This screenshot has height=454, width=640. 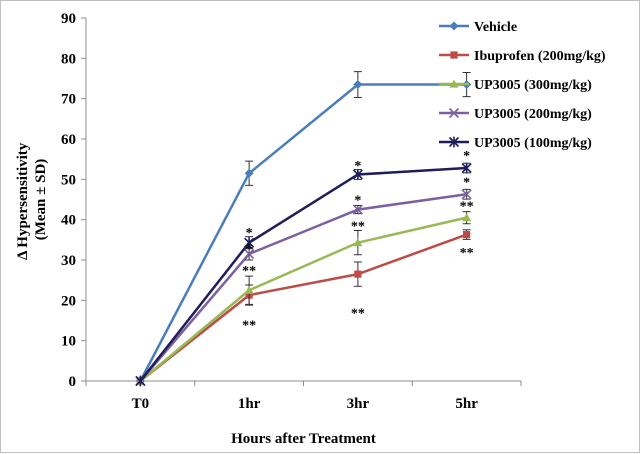 I want to click on y-tick-label: 10, so click(x=68, y=342).